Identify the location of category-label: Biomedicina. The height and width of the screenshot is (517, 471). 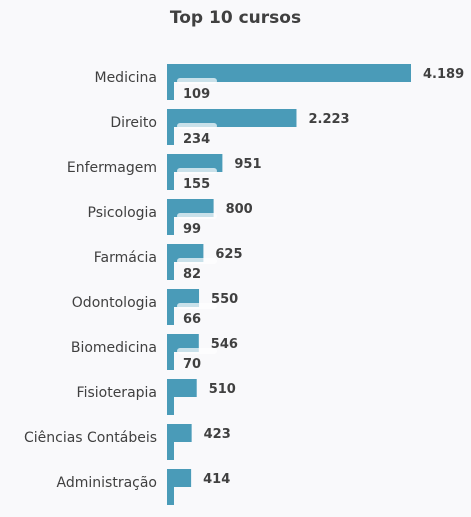
(114, 348).